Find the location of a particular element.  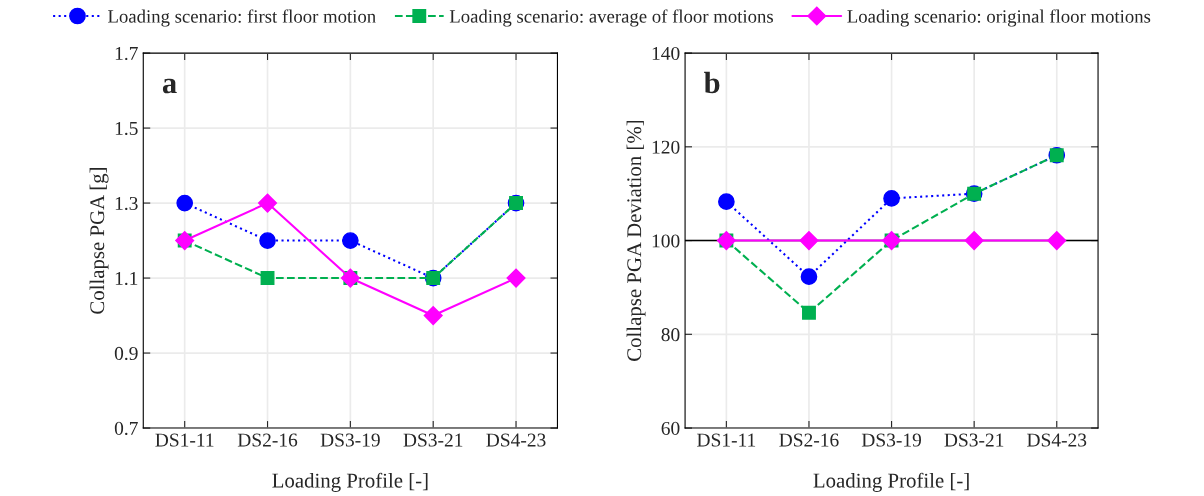

y-tick-label: 1.5 is located at coordinates (126, 128).